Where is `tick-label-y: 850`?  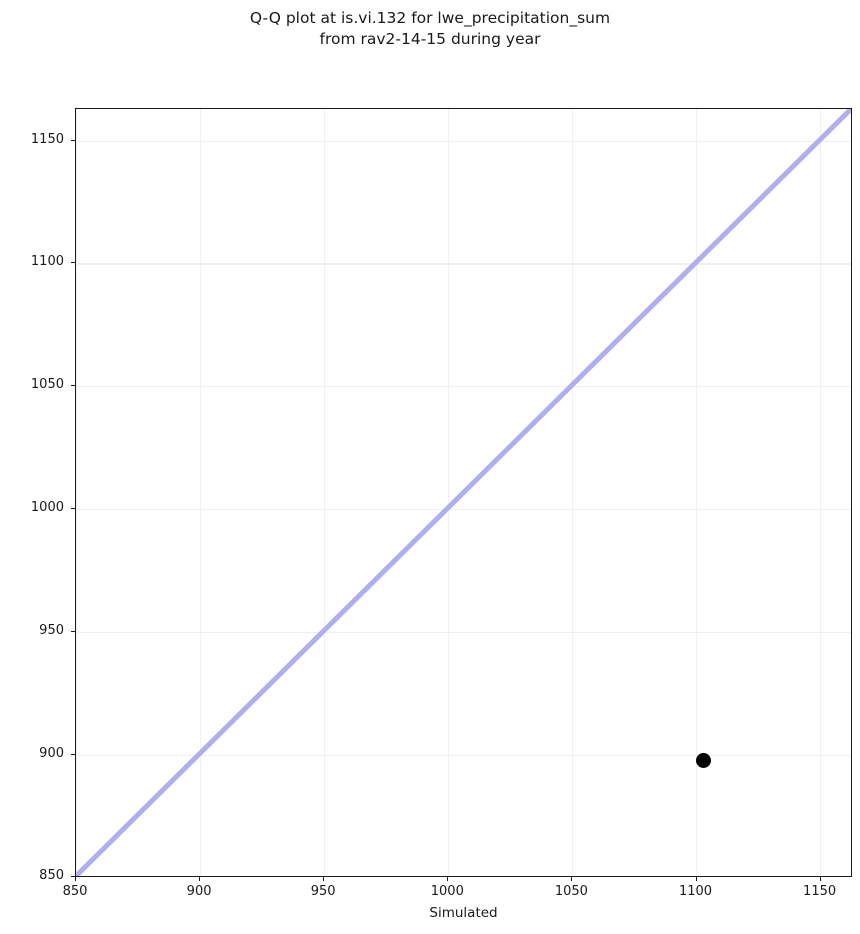
tick-label-y: 850 is located at coordinates (51, 876).